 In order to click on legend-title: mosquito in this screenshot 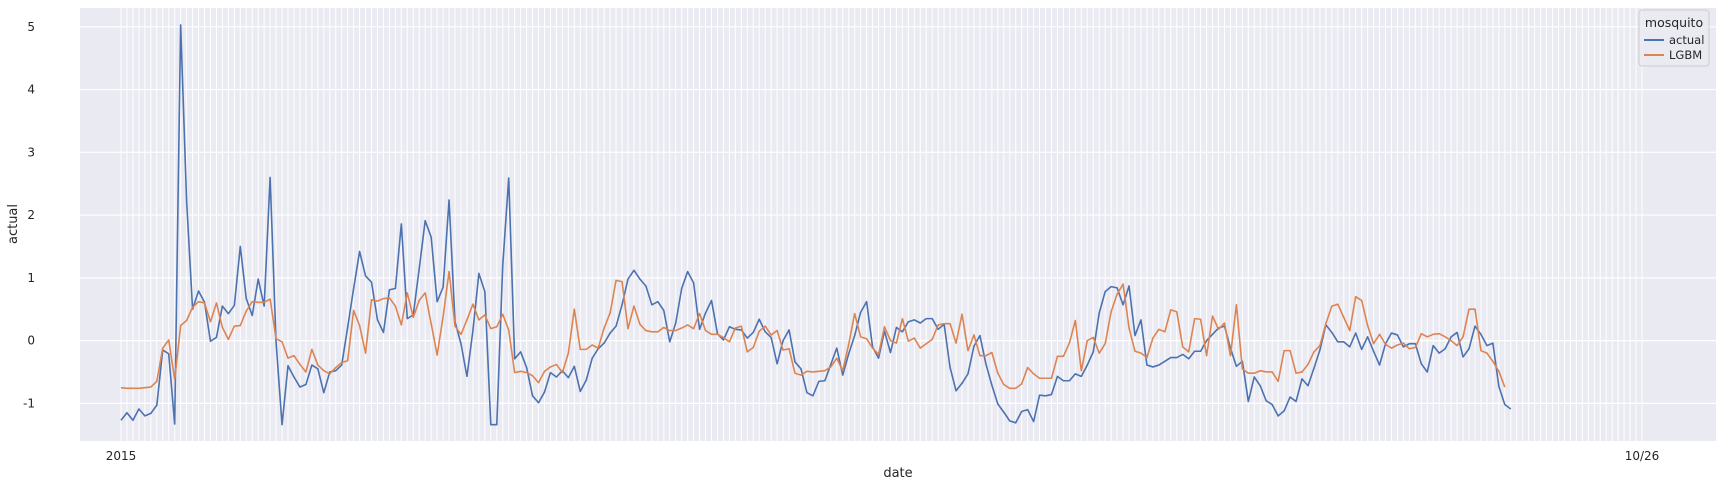, I will do `click(1674, 22)`.